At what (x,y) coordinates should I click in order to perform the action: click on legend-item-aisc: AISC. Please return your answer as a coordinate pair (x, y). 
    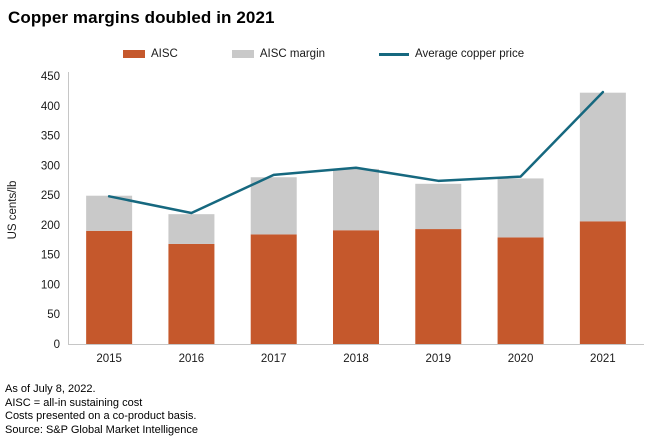
    Looking at the image, I should click on (150, 54).